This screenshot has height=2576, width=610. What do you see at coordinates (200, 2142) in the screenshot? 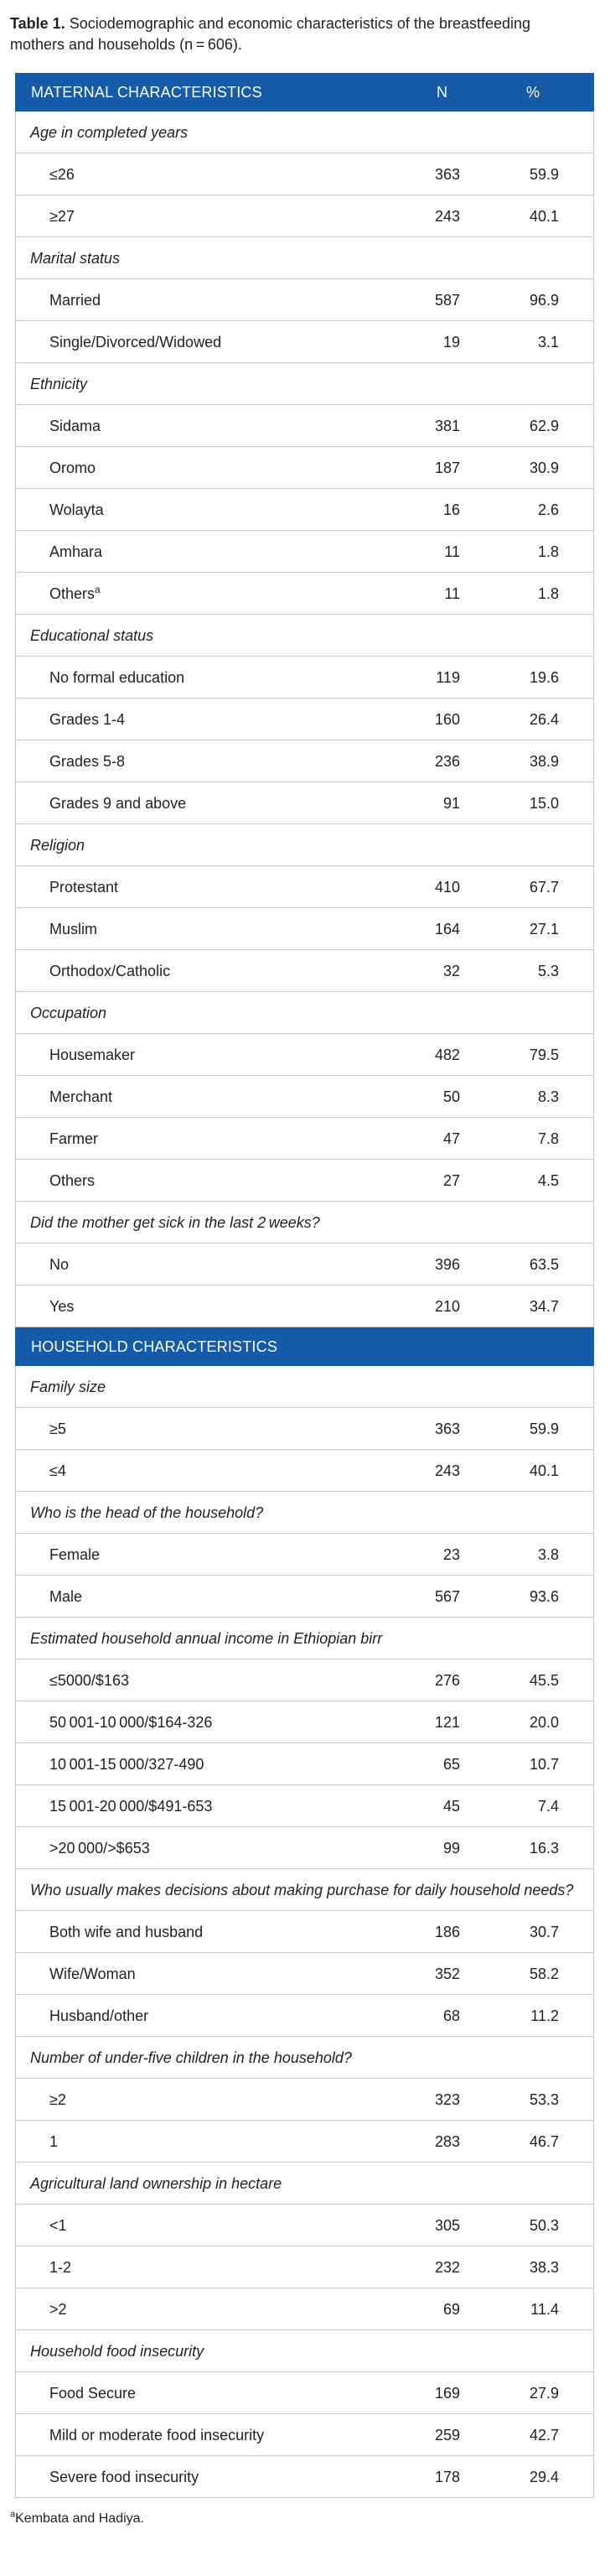
I see `row-label: 1` at bounding box center [200, 2142].